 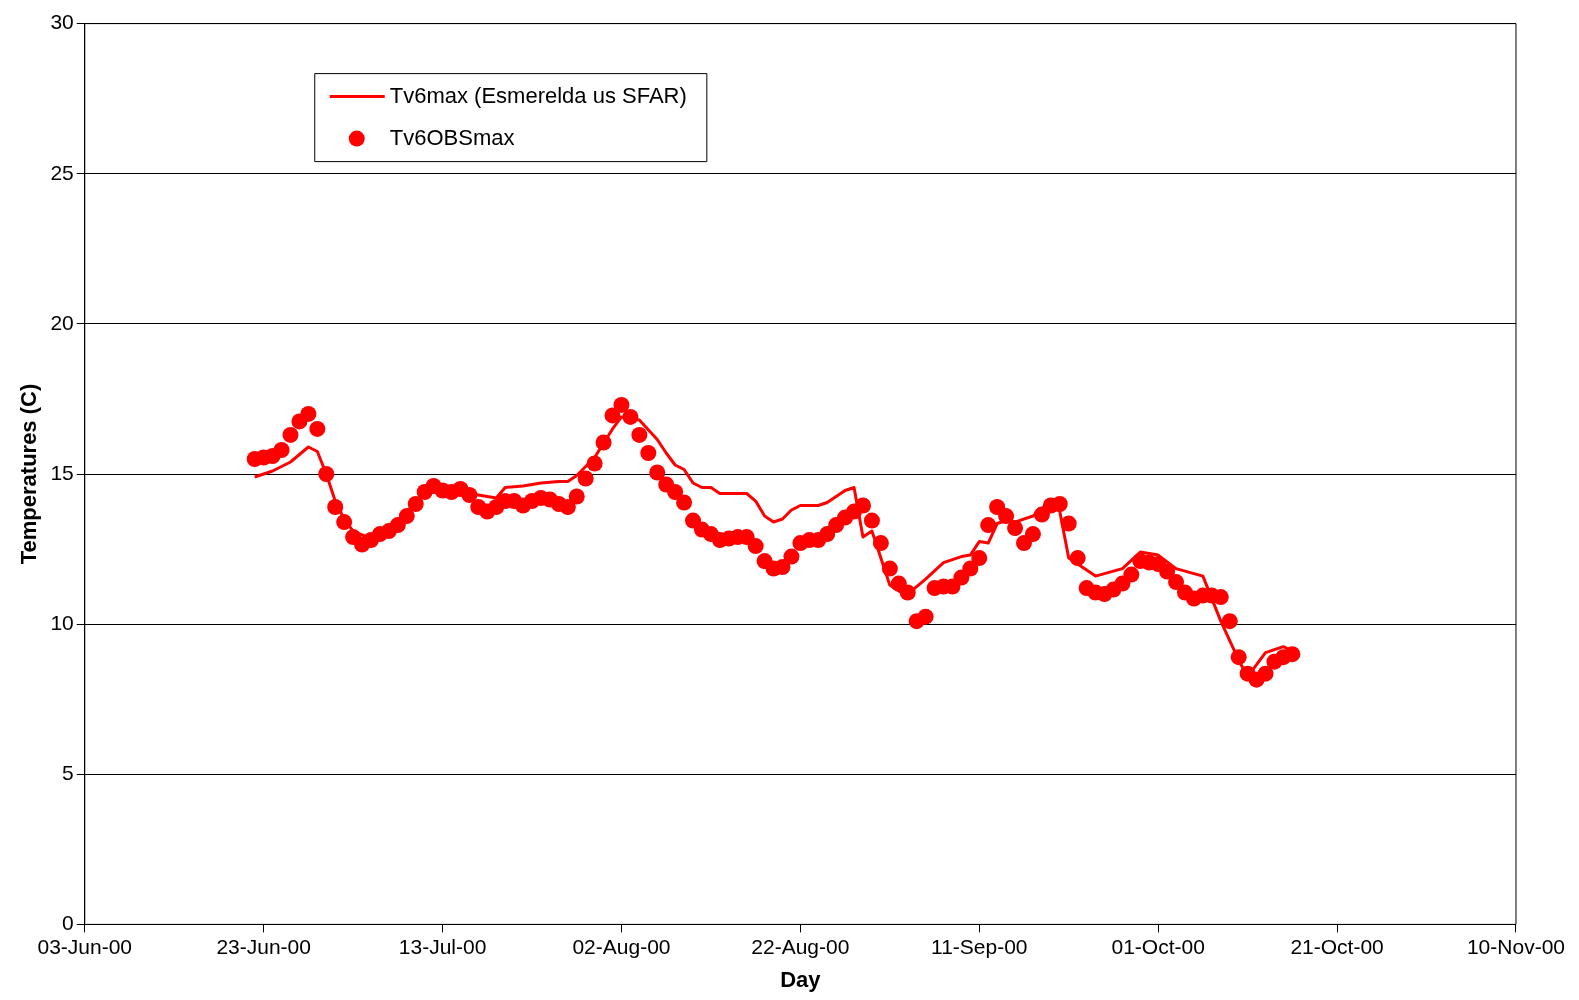 I want to click on legend-label: Tv6max (Esmerelda us SFAR), so click(x=538, y=95).